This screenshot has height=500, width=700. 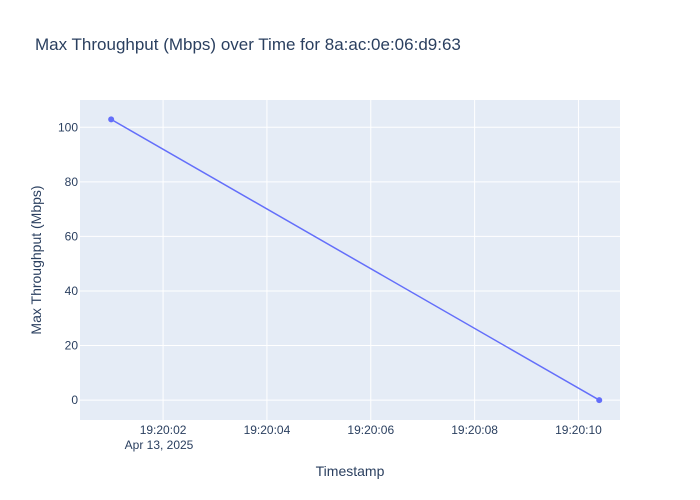 I want to click on x-tick-label: 19:20:02, so click(x=163, y=430).